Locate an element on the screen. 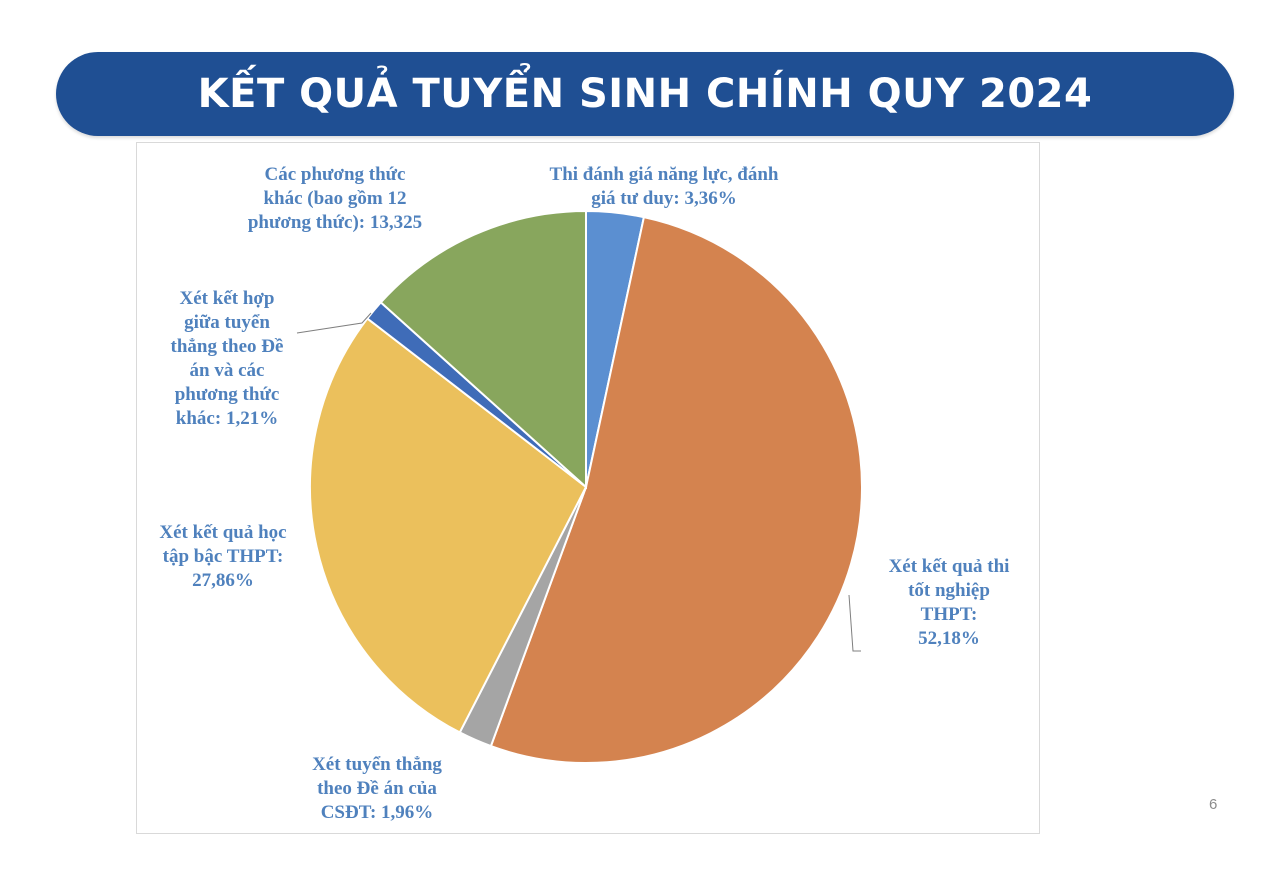 The width and height of the screenshot is (1284, 892). title-banner: KẾT QUẢ TUYỂN SINH CHÍNH QUY 2024 is located at coordinates (645, 94).